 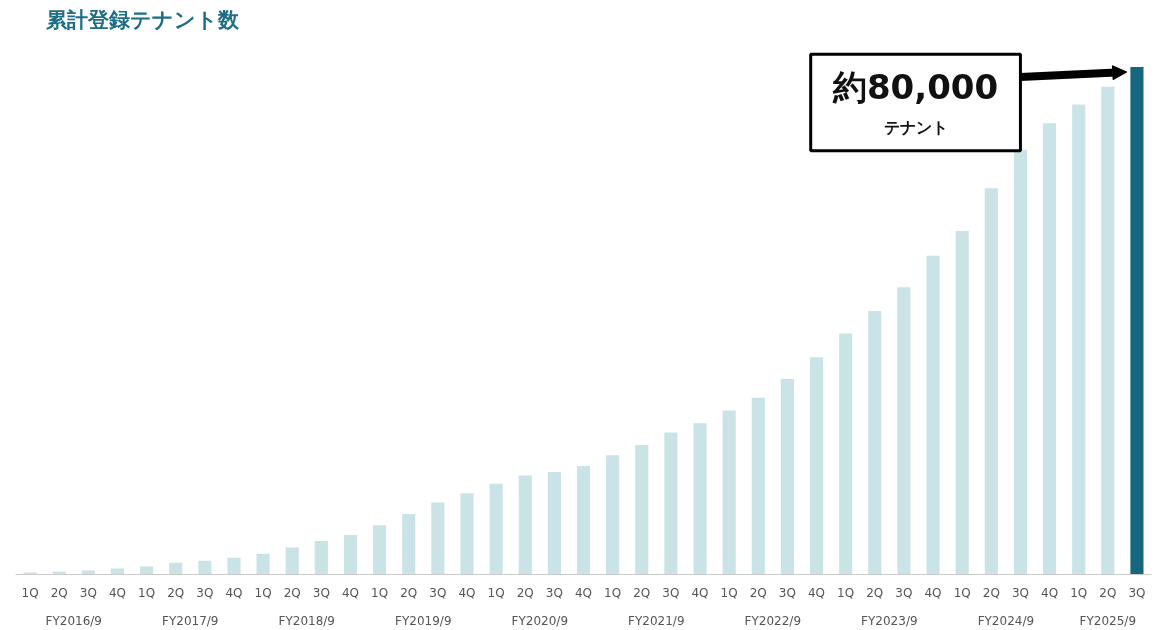 What do you see at coordinates (1108, 620) in the screenshot?
I see `text: FY2025/9` at bounding box center [1108, 620].